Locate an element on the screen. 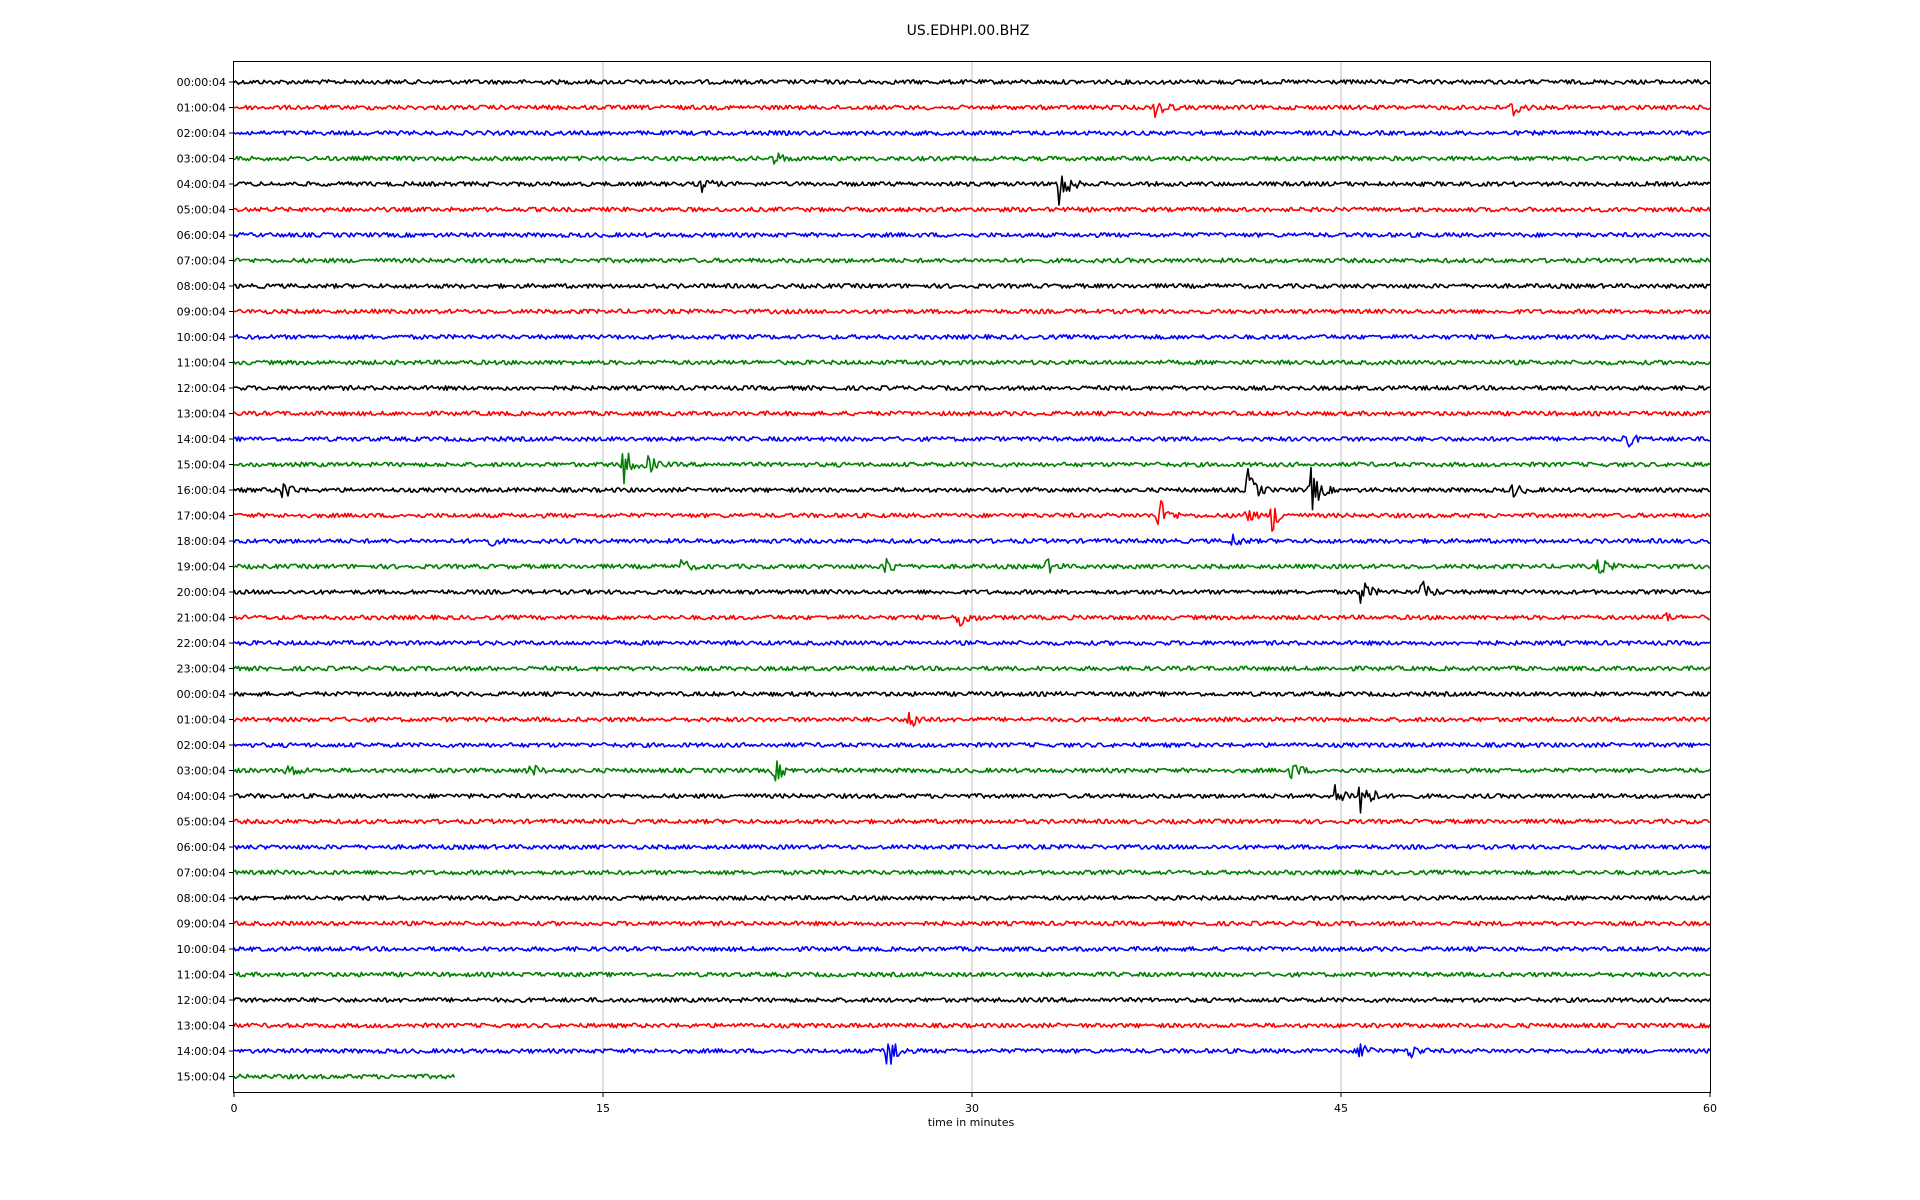 This screenshot has width=1920, height=1200. x-tick-label: 15 is located at coordinates (603, 1108).